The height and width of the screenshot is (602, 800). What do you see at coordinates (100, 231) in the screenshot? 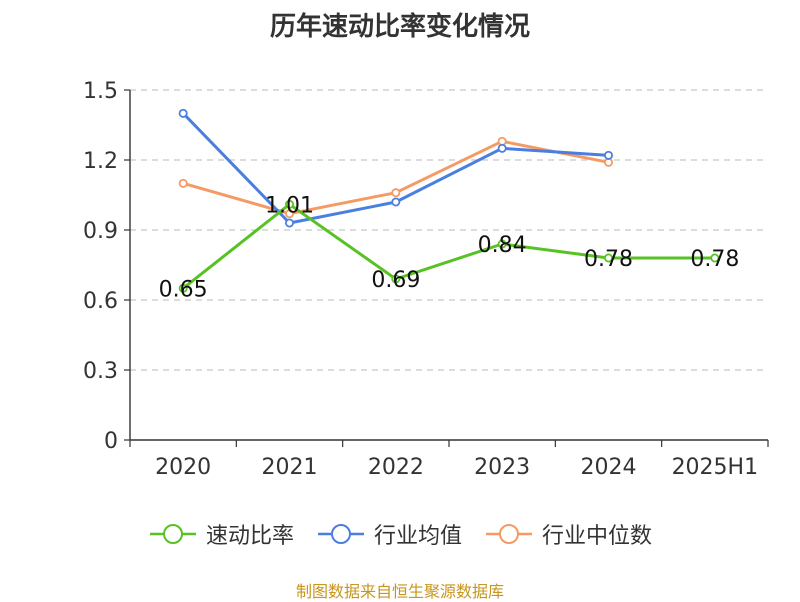
I see `y-tick-label: 0.9` at bounding box center [100, 231].